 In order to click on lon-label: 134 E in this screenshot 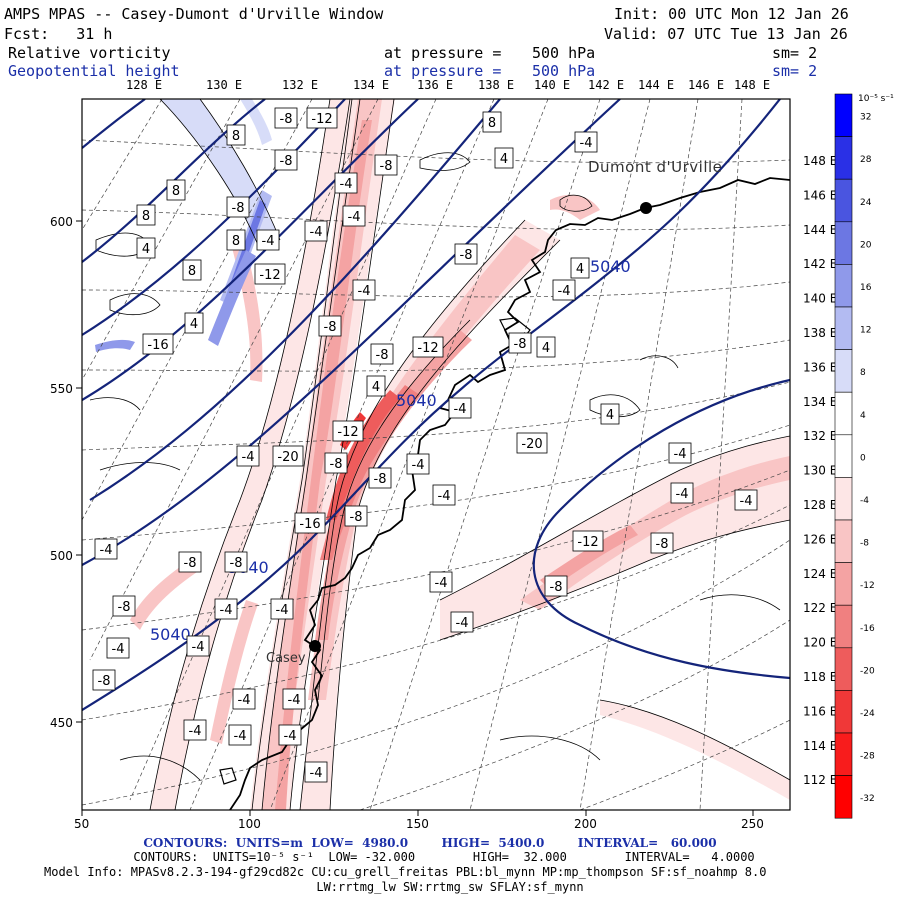, I will do `click(371, 85)`.